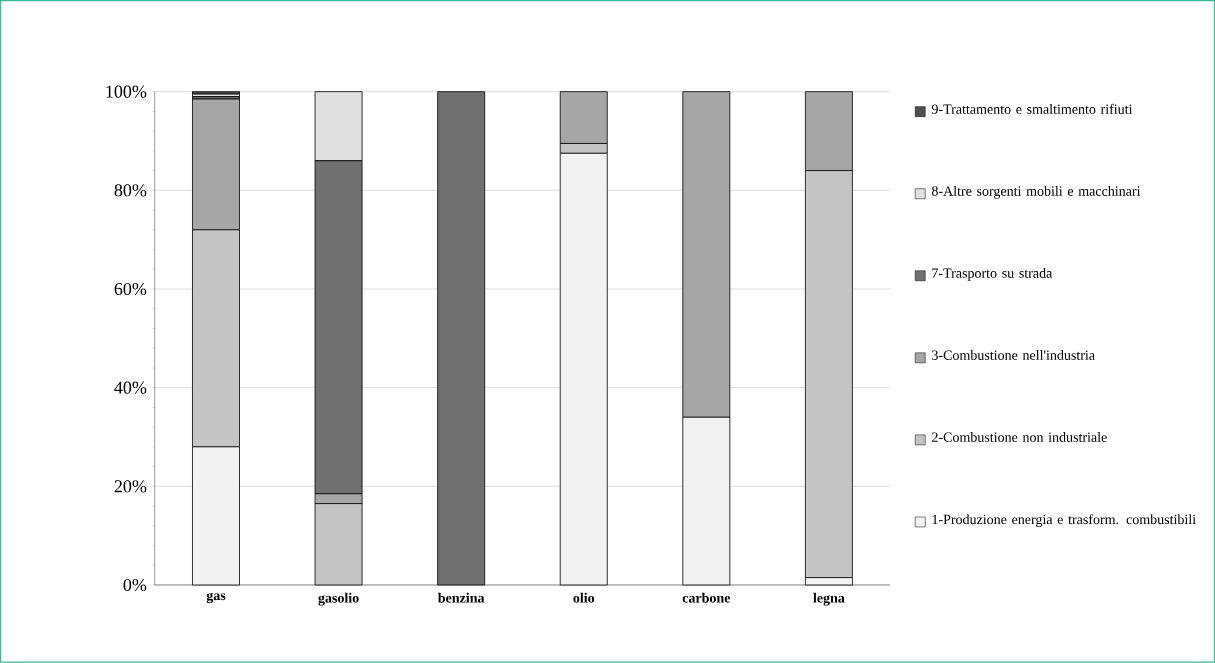 The width and height of the screenshot is (1215, 663). I want to click on y-tick-label: 60%, so click(130, 289).